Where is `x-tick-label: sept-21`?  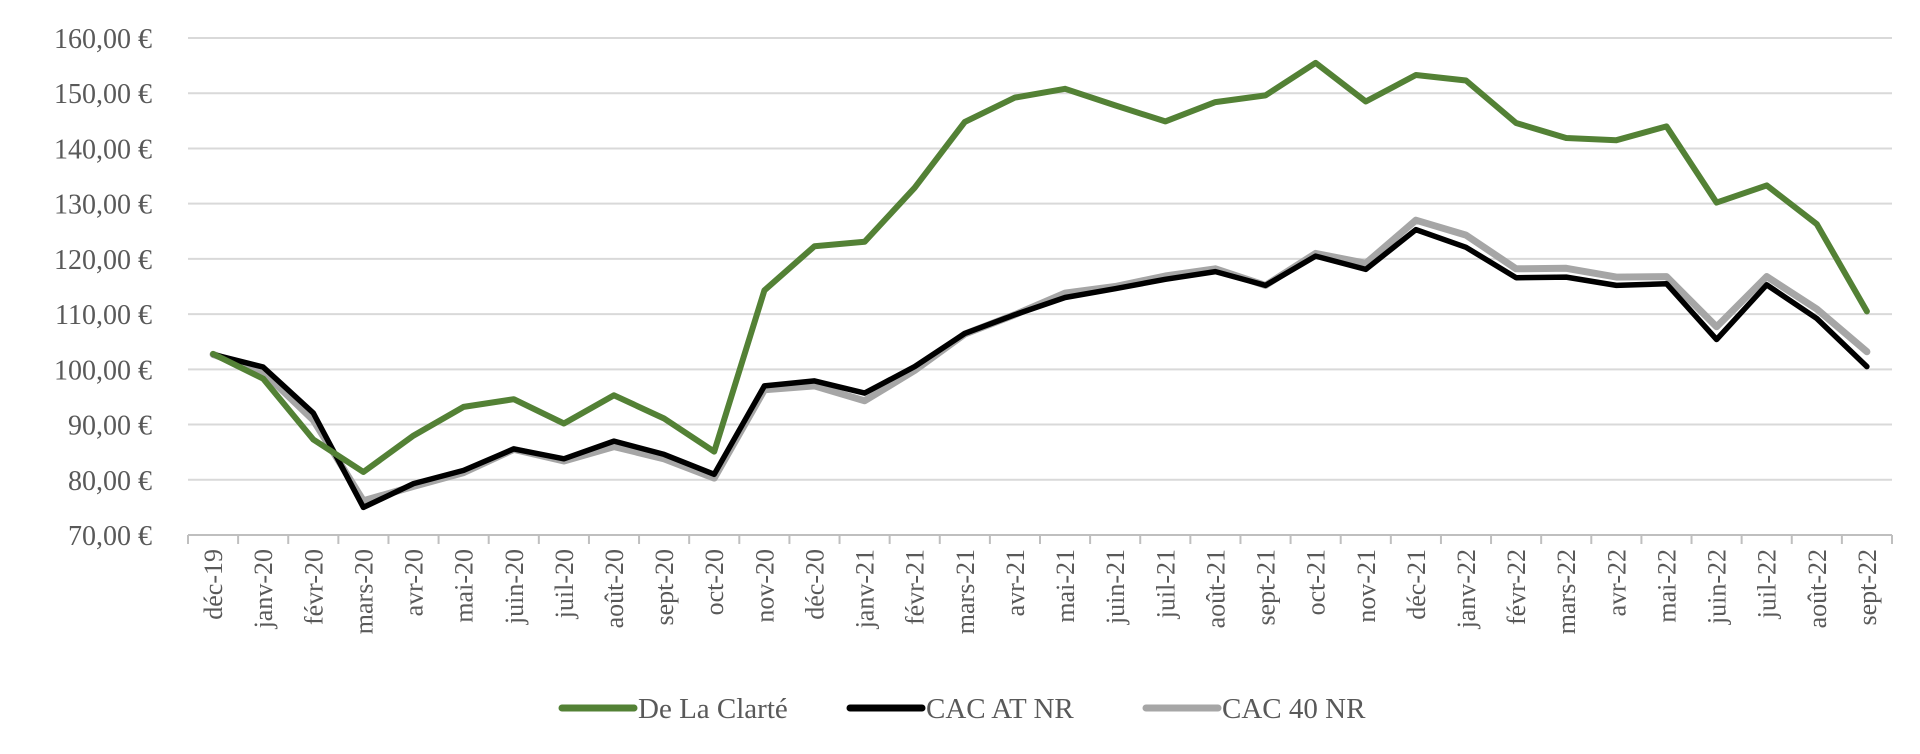
x-tick-label: sept-21 is located at coordinates (1266, 587).